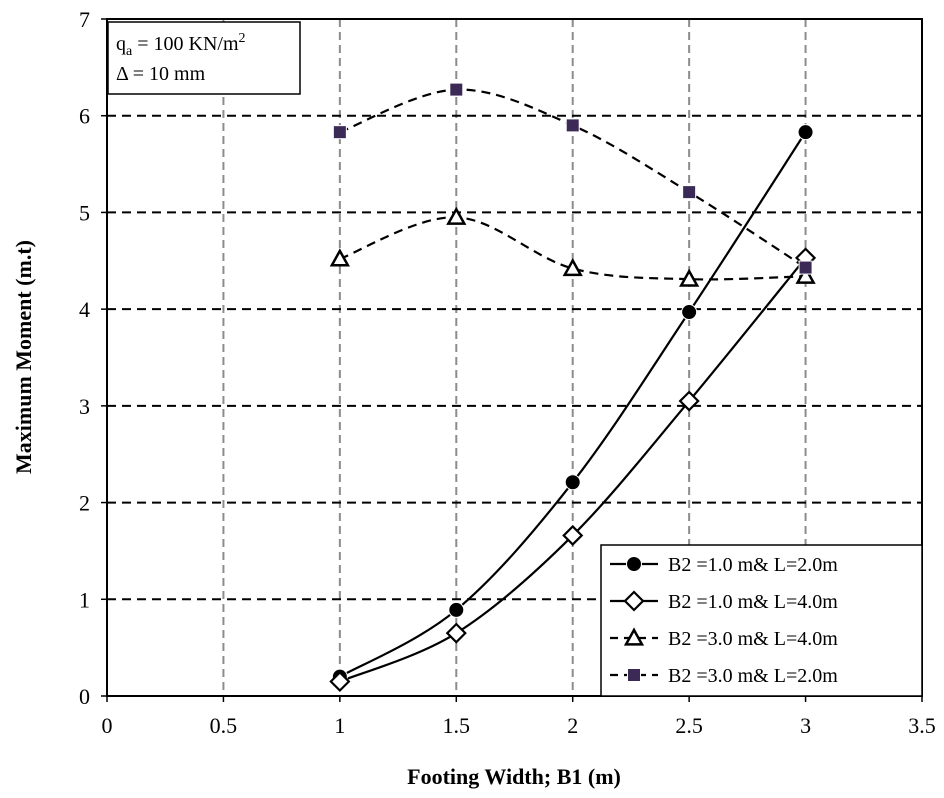 The height and width of the screenshot is (798, 944). Describe the element at coordinates (84, 212) in the screenshot. I see `y-tick-label-5: 5` at that location.